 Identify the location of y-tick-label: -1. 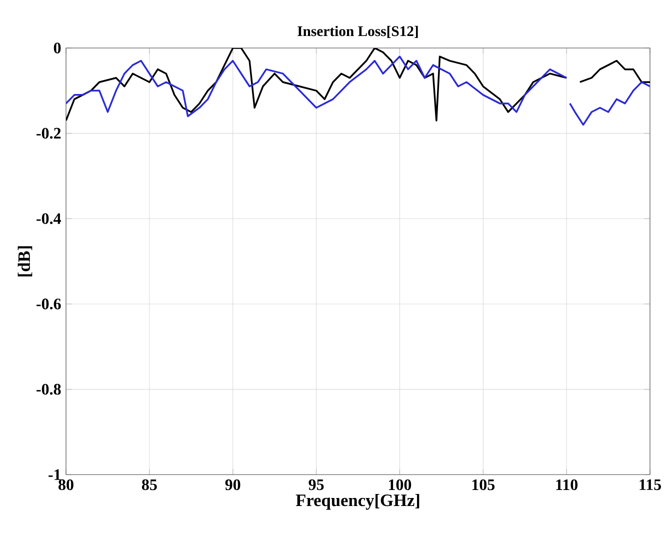
(54, 474).